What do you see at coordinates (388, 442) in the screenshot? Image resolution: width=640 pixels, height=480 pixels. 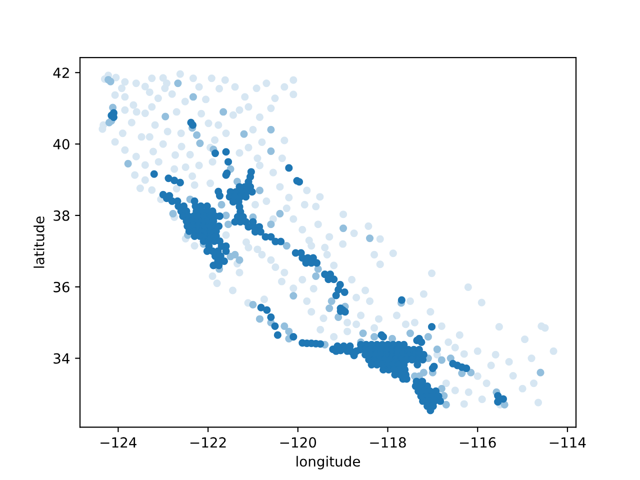 I see `x-tick-label: −118` at bounding box center [388, 442].